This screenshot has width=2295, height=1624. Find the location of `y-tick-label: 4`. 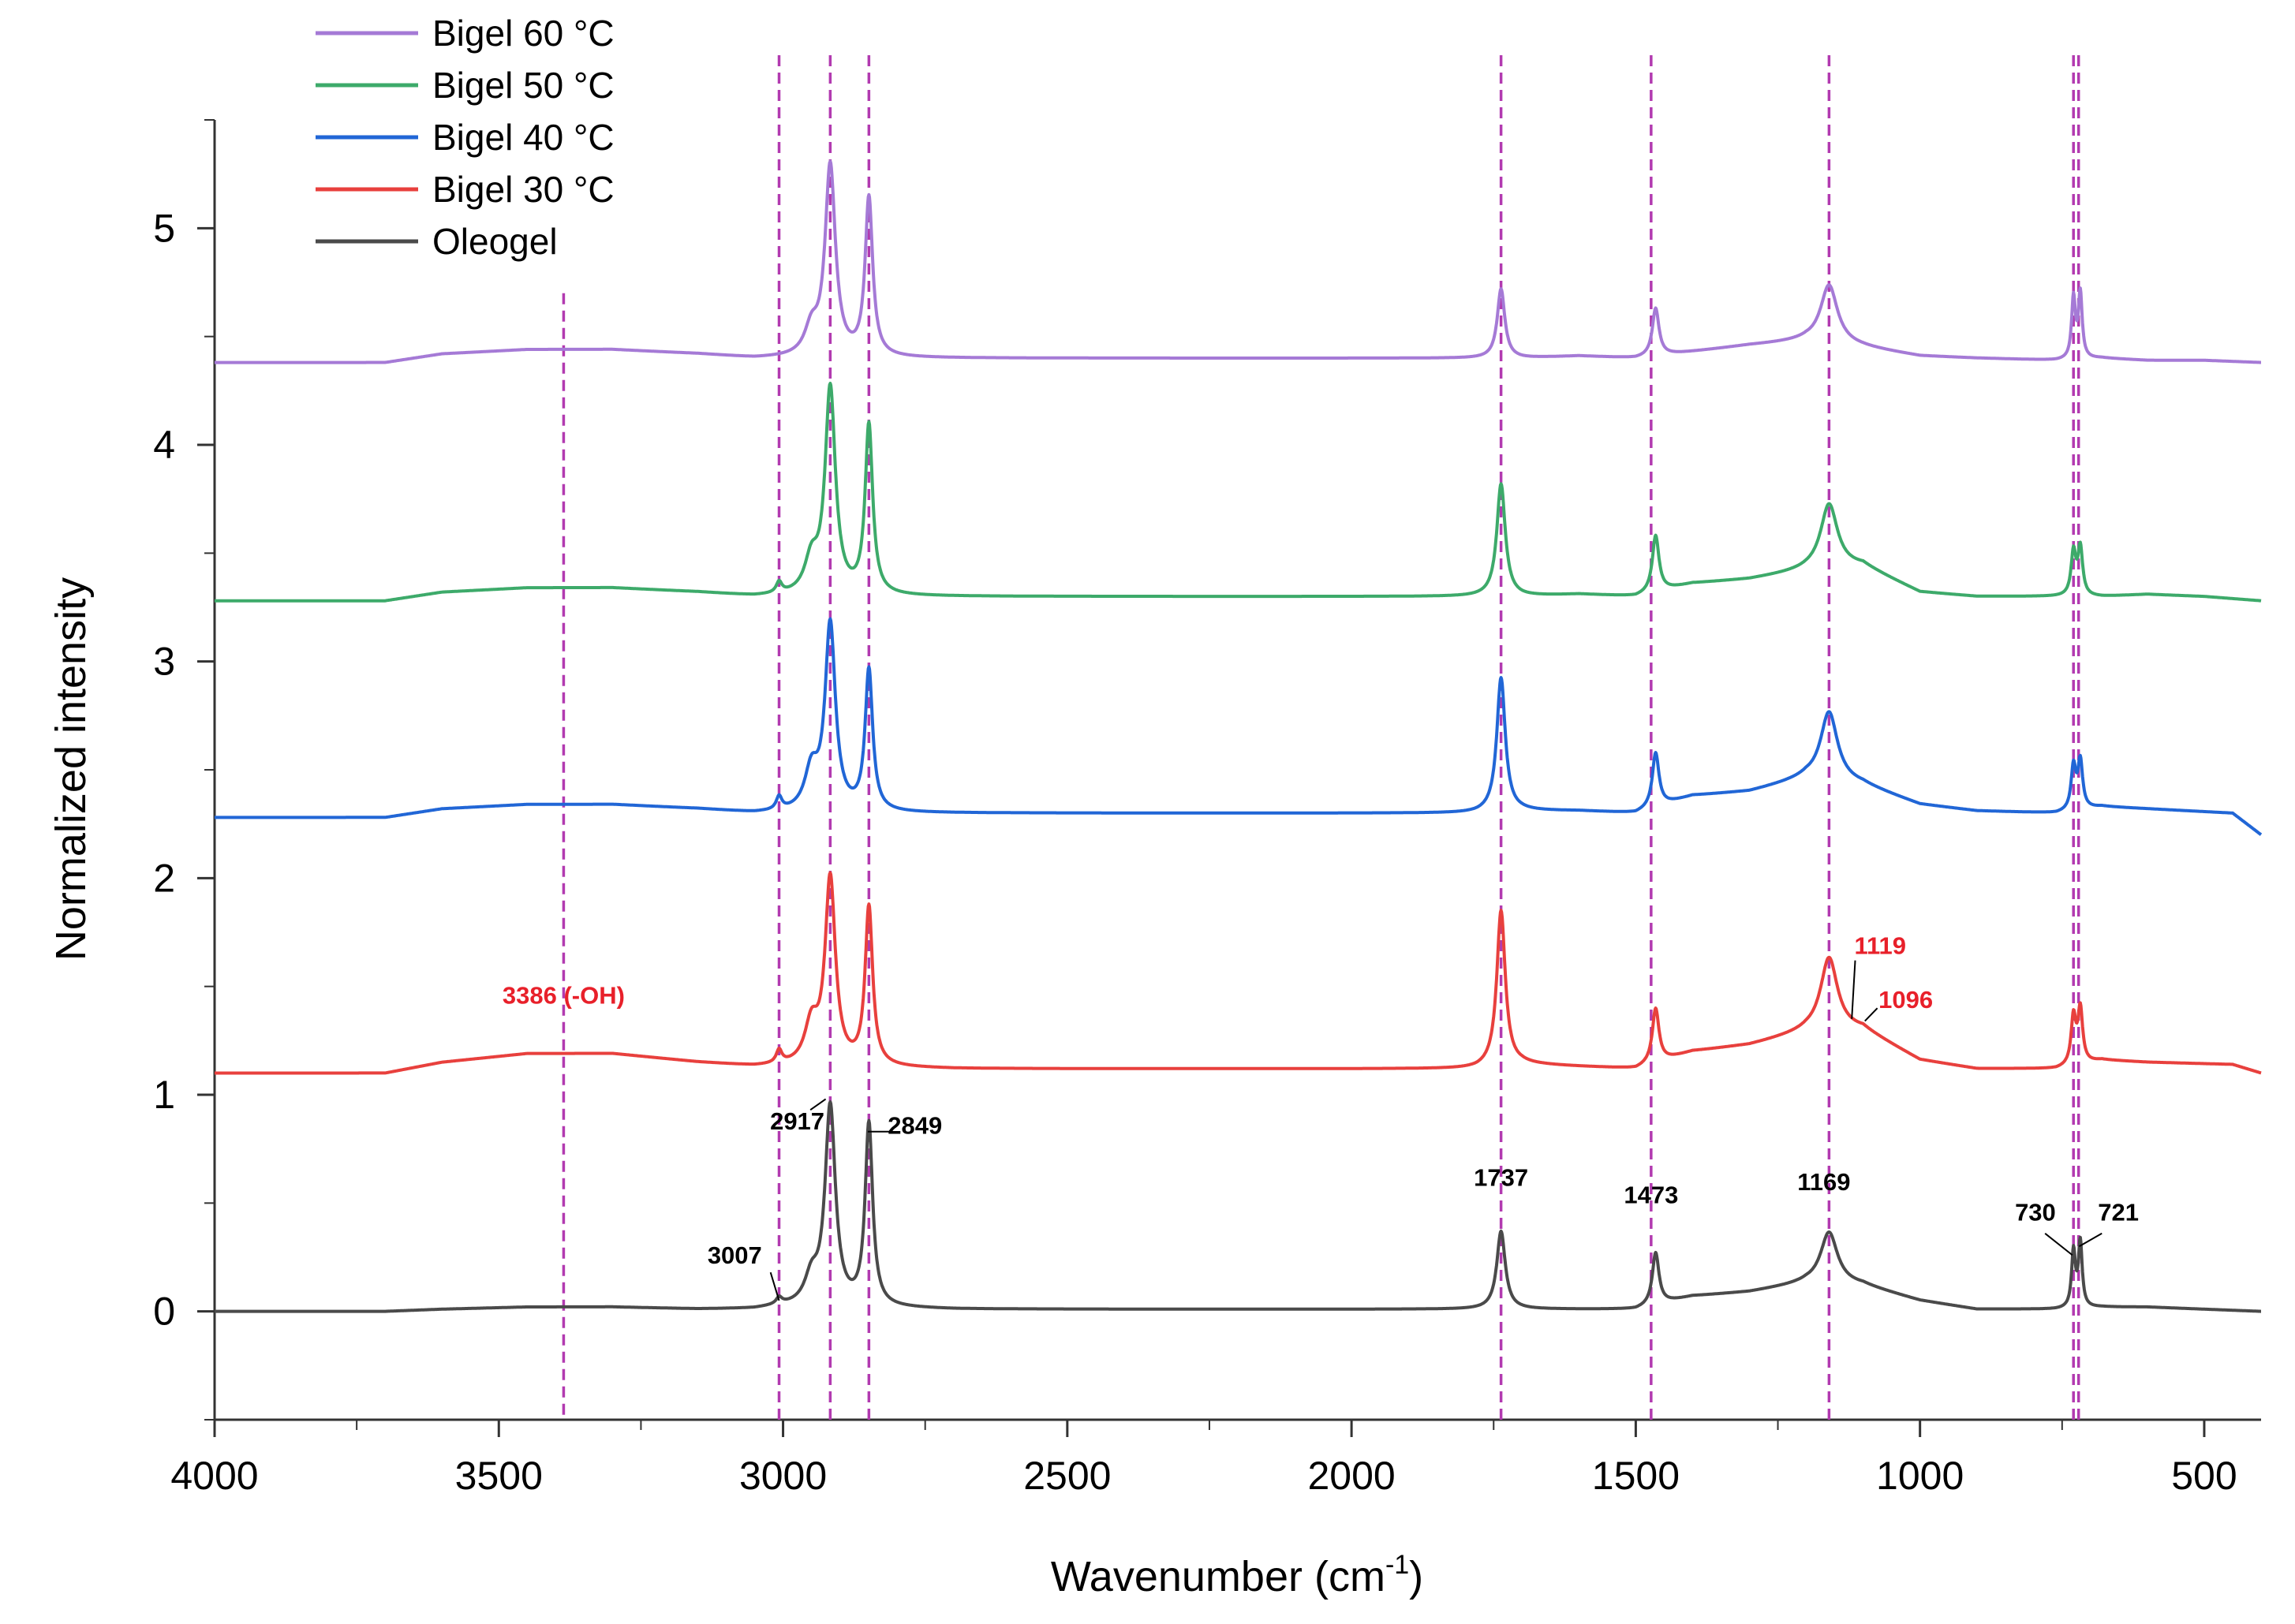

y-tick-label: 4 is located at coordinates (164, 445).